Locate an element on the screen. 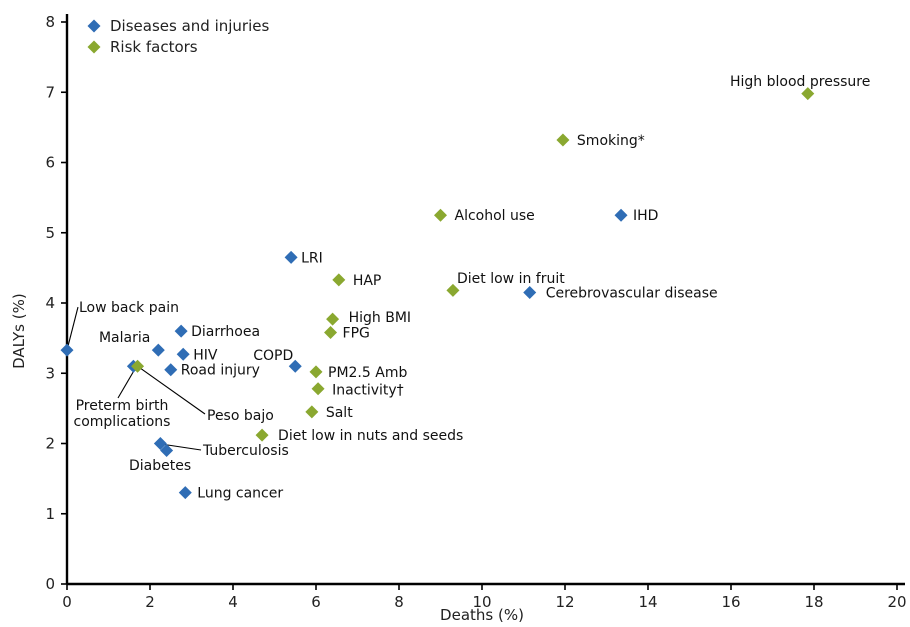 The image size is (910, 627). label-line: complications is located at coordinates (122, 422).